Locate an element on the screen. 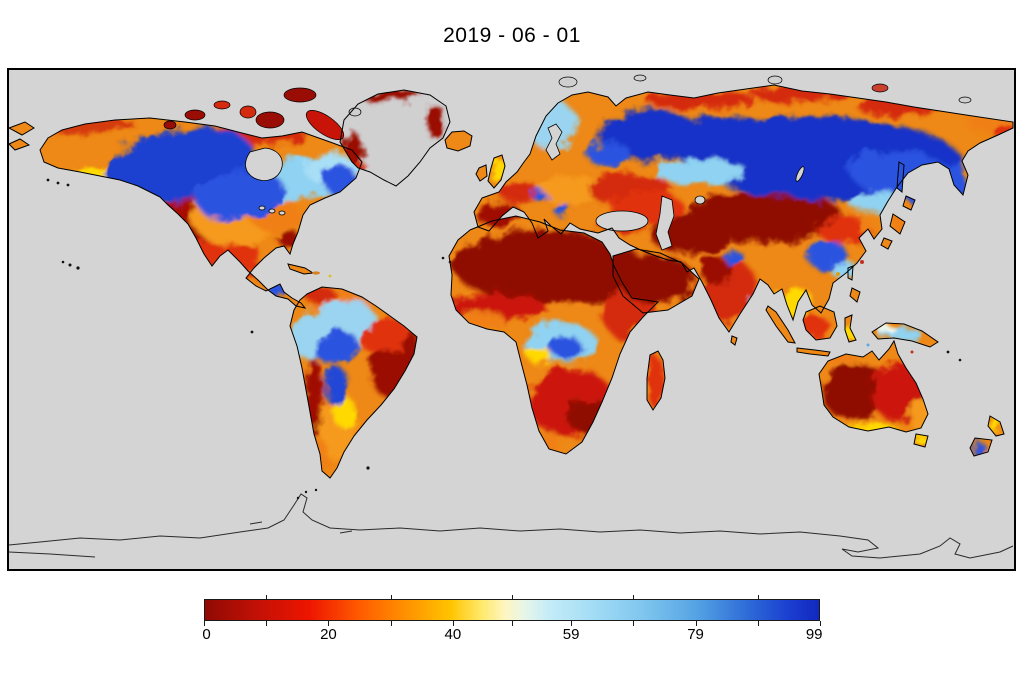 This screenshot has height=688, width=1024. inland-seas is located at coordinates (525, 187).